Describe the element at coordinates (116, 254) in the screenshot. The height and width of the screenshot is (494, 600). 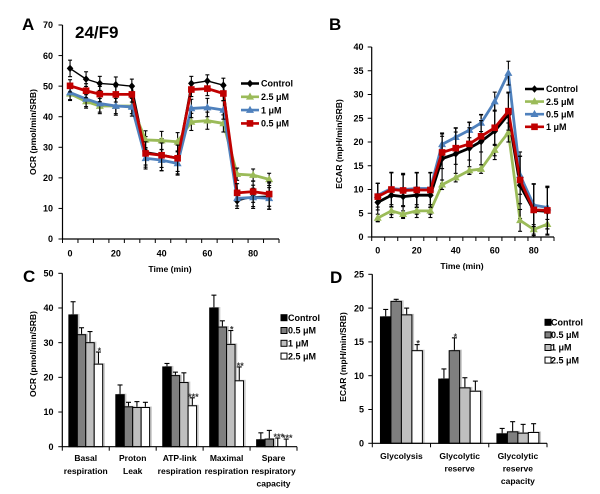
I see `x-tick-label: 20` at that location.